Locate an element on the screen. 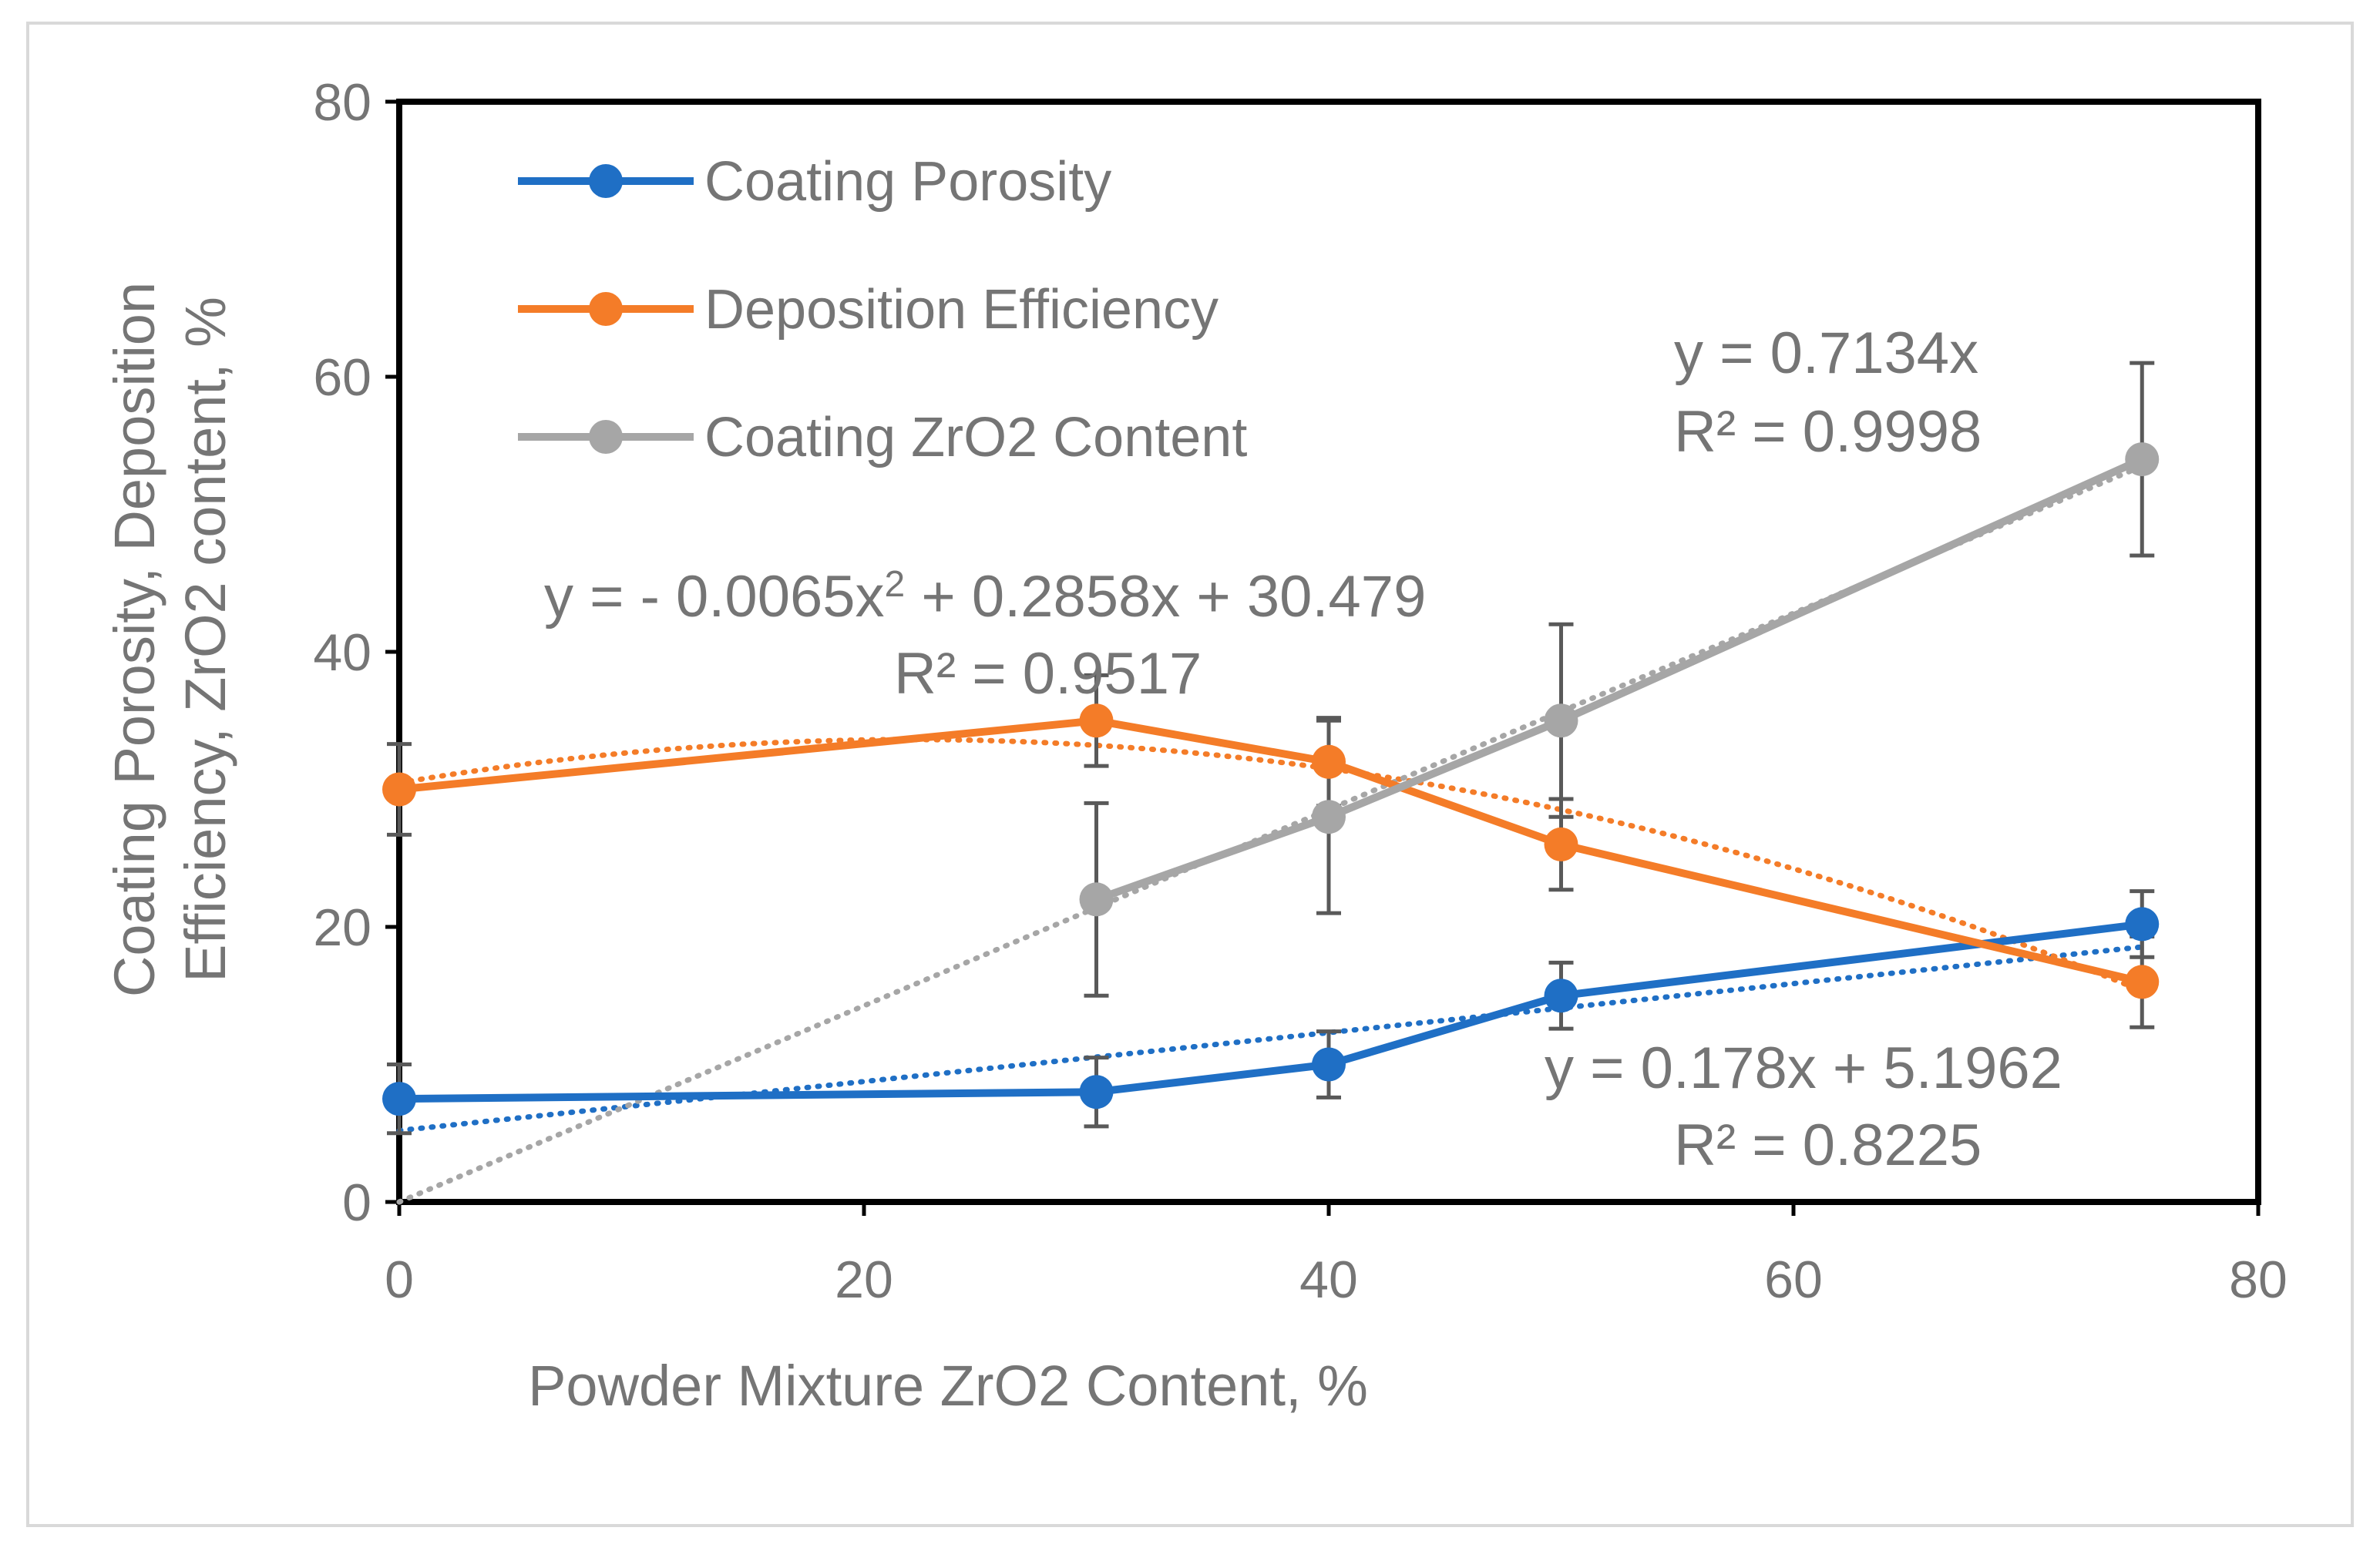  trendline-deposition-efficiency is located at coordinates (1270, 865).